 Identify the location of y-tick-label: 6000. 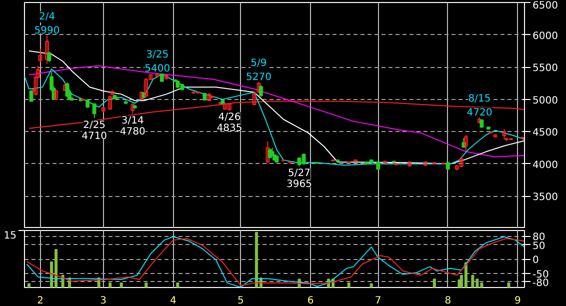
(545, 36).